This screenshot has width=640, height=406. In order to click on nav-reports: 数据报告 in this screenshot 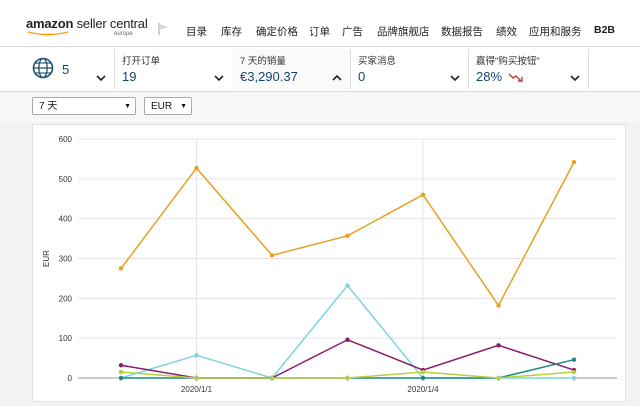, I will do `click(462, 32)`.